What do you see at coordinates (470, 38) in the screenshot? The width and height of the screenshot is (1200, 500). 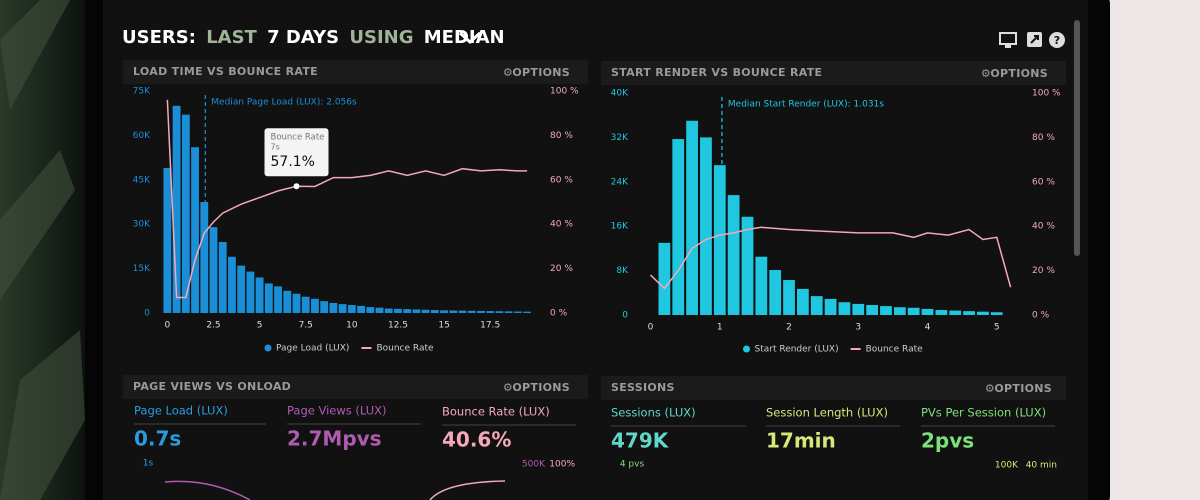 I see `dropdown-arrow` at bounding box center [470, 38].